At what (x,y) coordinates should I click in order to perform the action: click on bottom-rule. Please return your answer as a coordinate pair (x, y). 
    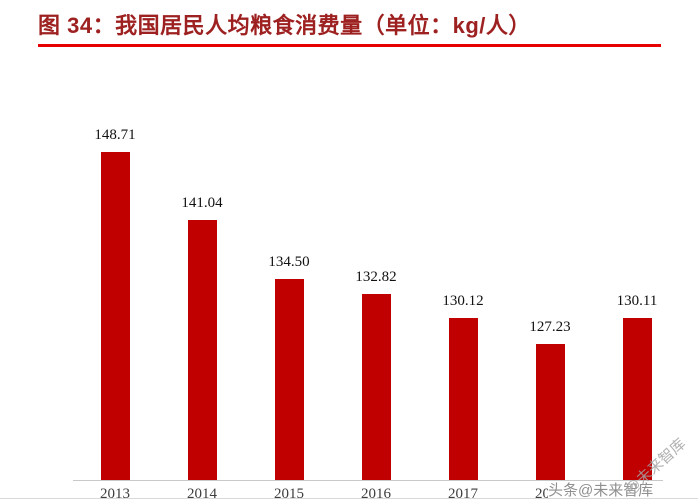
    Looking at the image, I should click on (349, 498).